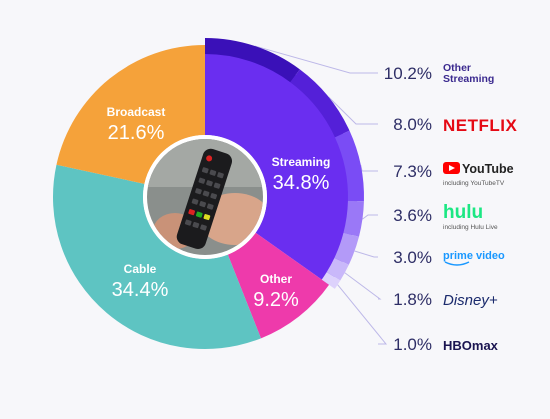 This screenshot has width=550, height=419. What do you see at coordinates (353, 218) in the screenshot?
I see `arc-segment-hulu` at bounding box center [353, 218].